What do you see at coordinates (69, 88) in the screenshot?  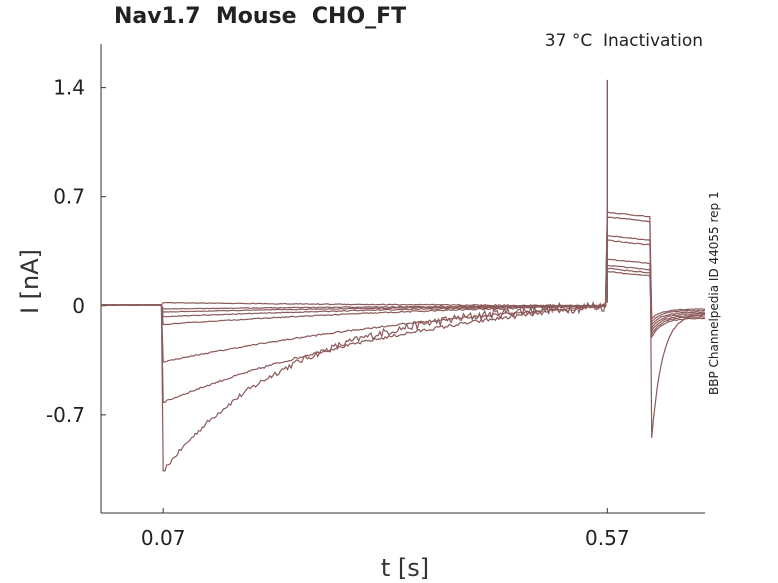 I see `y-tick-label: 1.4` at bounding box center [69, 88].